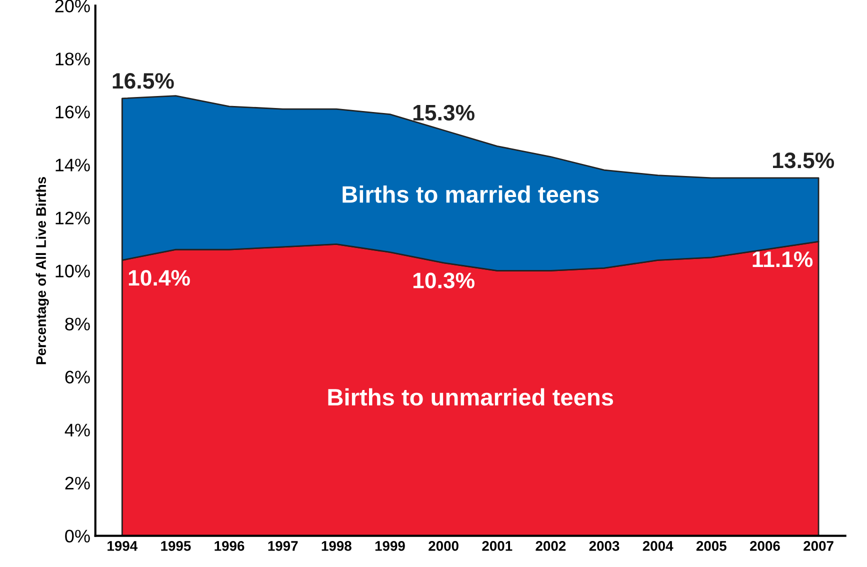 The height and width of the screenshot is (567, 867). What do you see at coordinates (73, 271) in the screenshot?
I see `y-tick-label: 10%` at bounding box center [73, 271].